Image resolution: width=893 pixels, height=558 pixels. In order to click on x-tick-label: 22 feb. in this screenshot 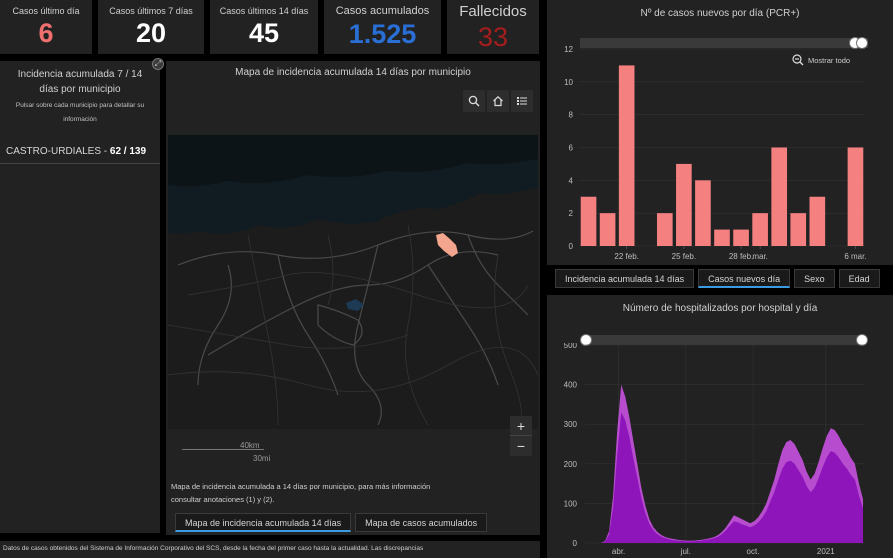, I will do `click(626, 256)`.